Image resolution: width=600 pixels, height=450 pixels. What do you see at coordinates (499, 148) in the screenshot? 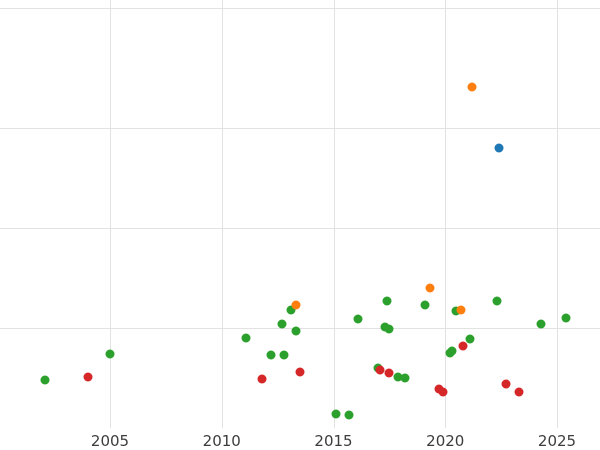
I see `data-point-blue` at bounding box center [499, 148].